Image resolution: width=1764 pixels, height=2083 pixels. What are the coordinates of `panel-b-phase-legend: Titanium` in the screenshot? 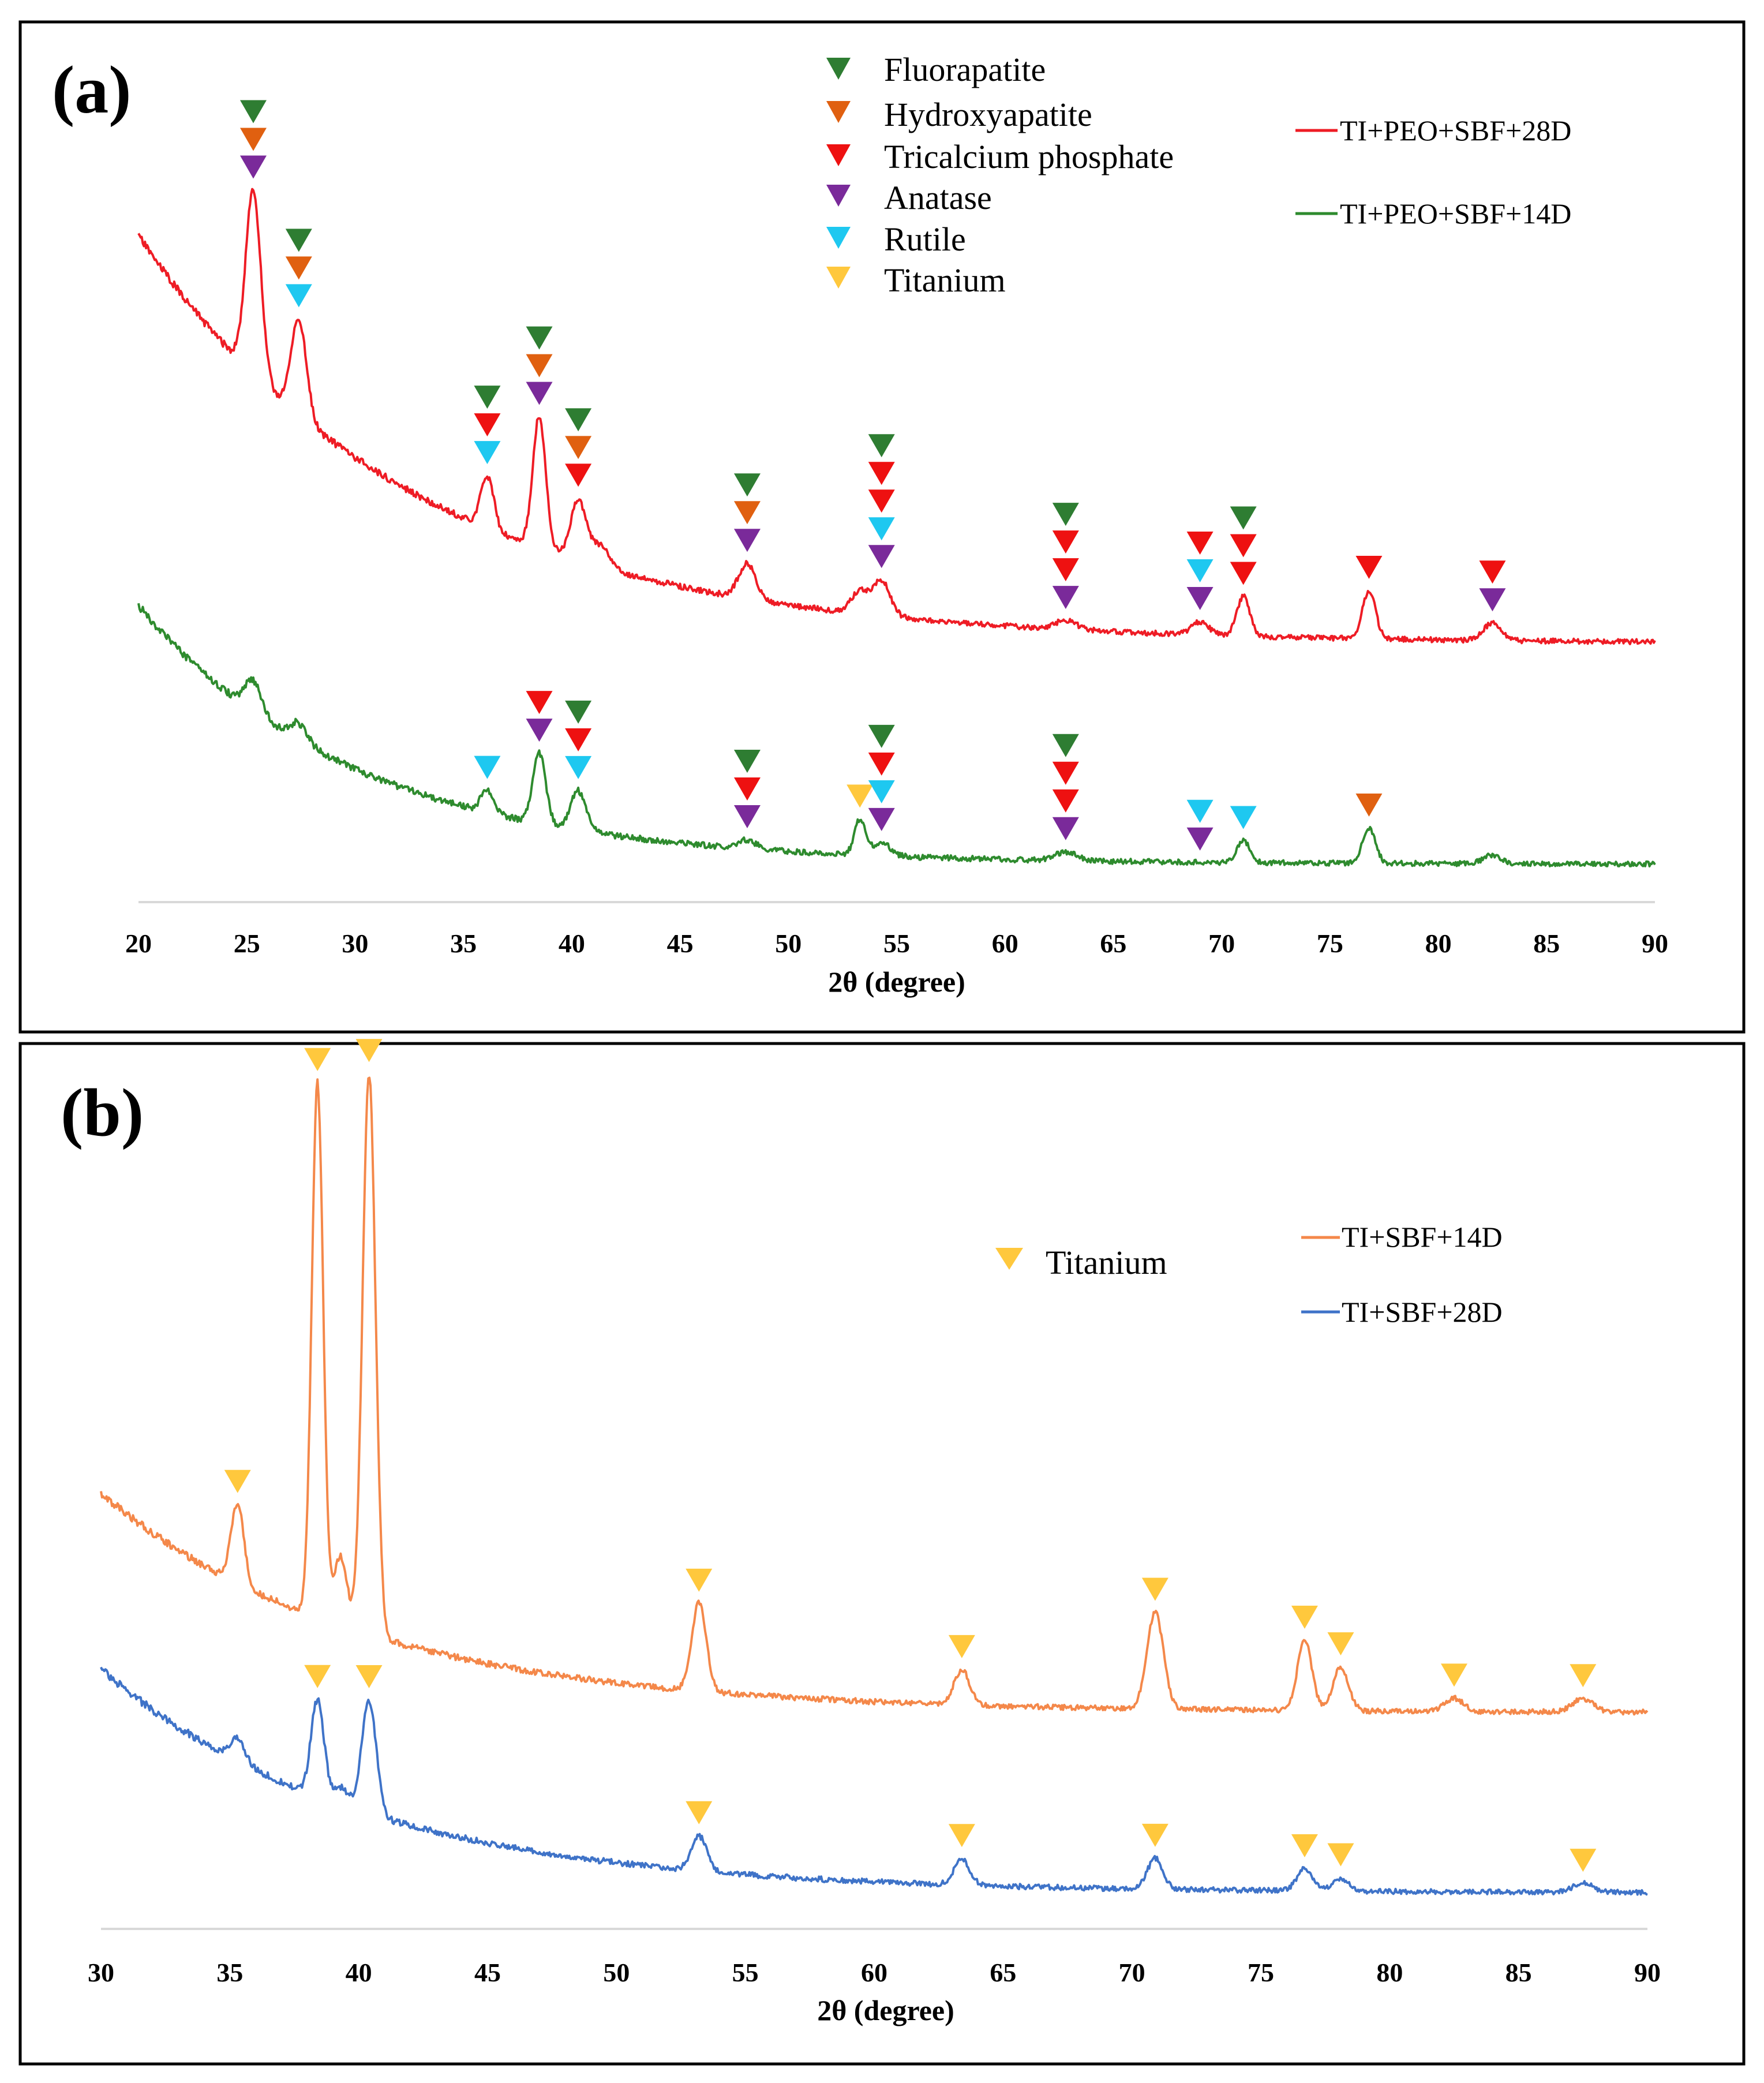 It's located at (1081, 1262).